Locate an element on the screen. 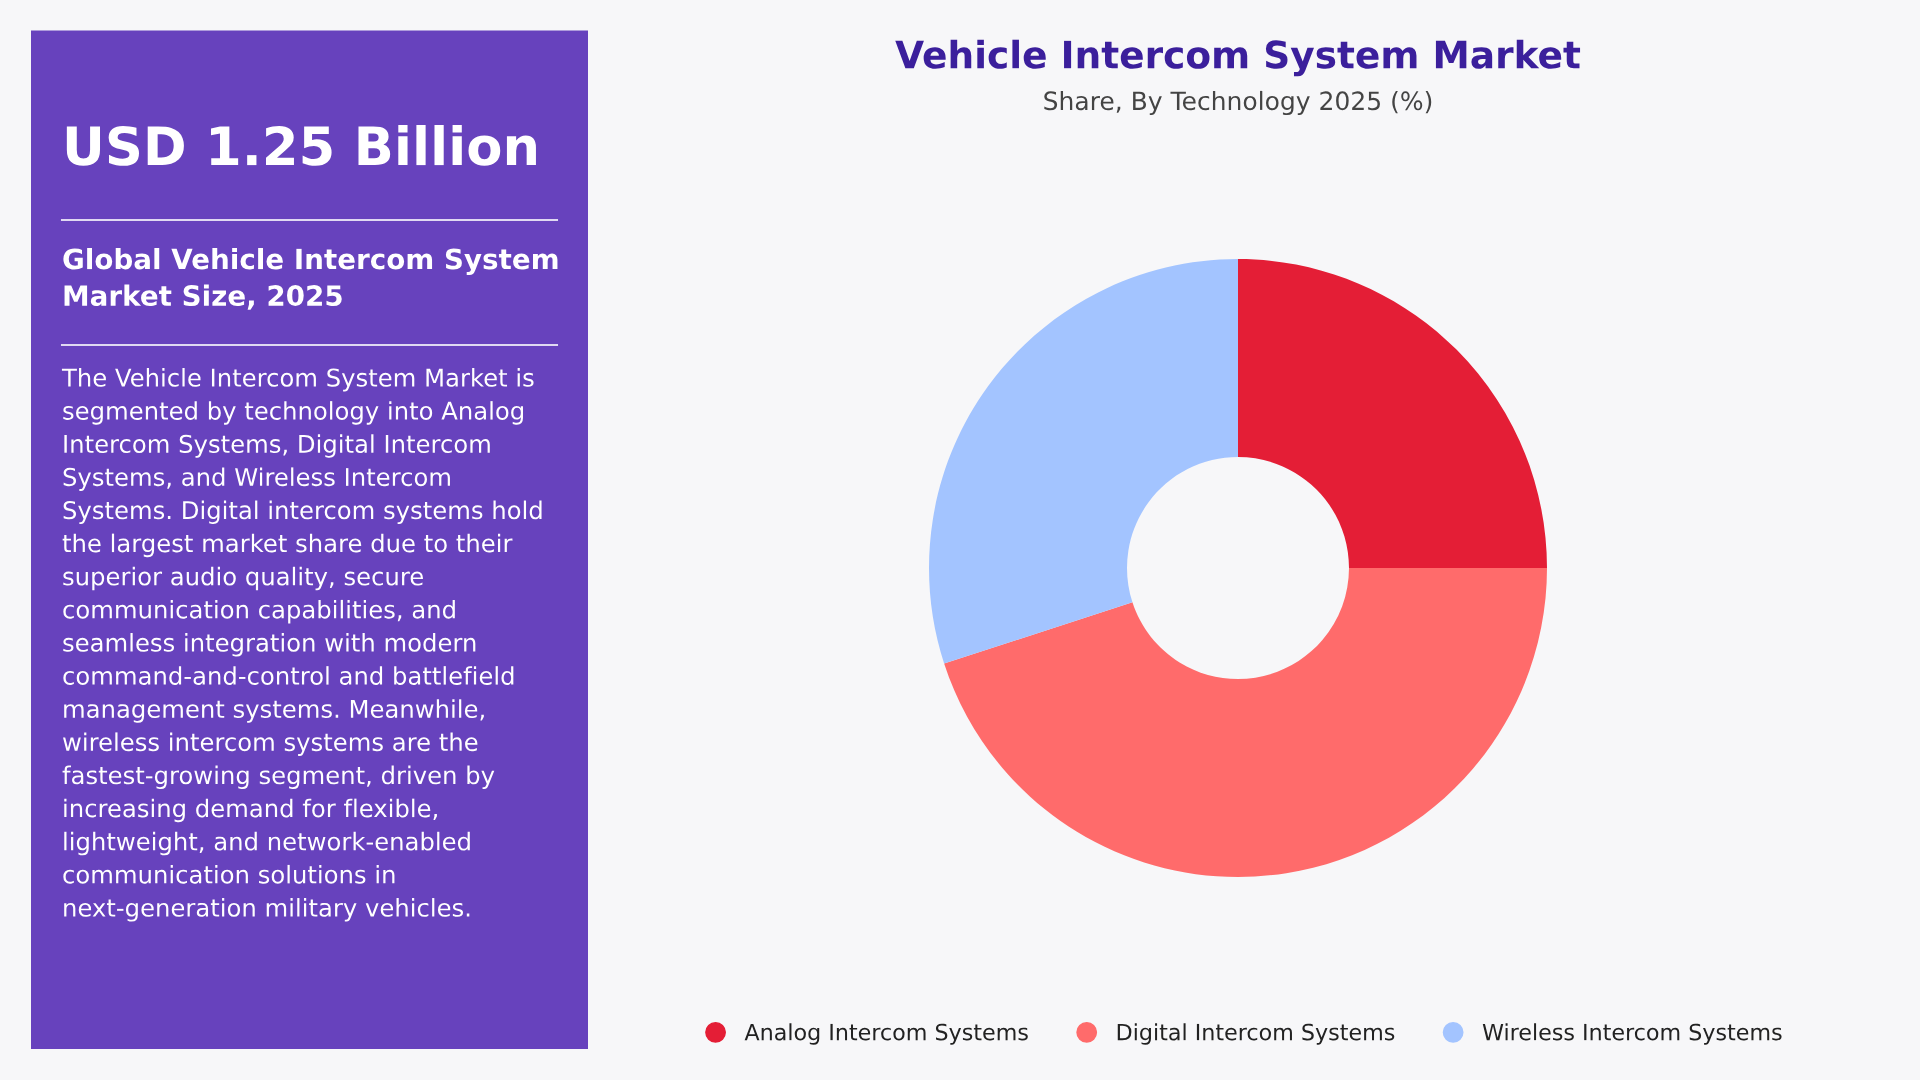 This screenshot has width=1920, height=1080. chart-title: Vehicle Intercom System Market is located at coordinates (1238, 58).